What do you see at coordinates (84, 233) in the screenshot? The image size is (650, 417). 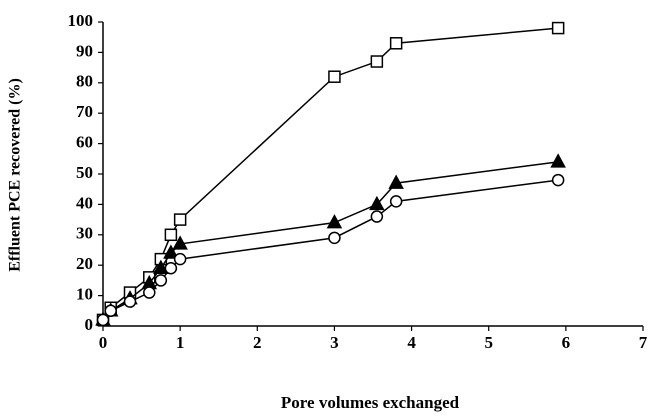 I see `y-tick-label: 30` at bounding box center [84, 233].